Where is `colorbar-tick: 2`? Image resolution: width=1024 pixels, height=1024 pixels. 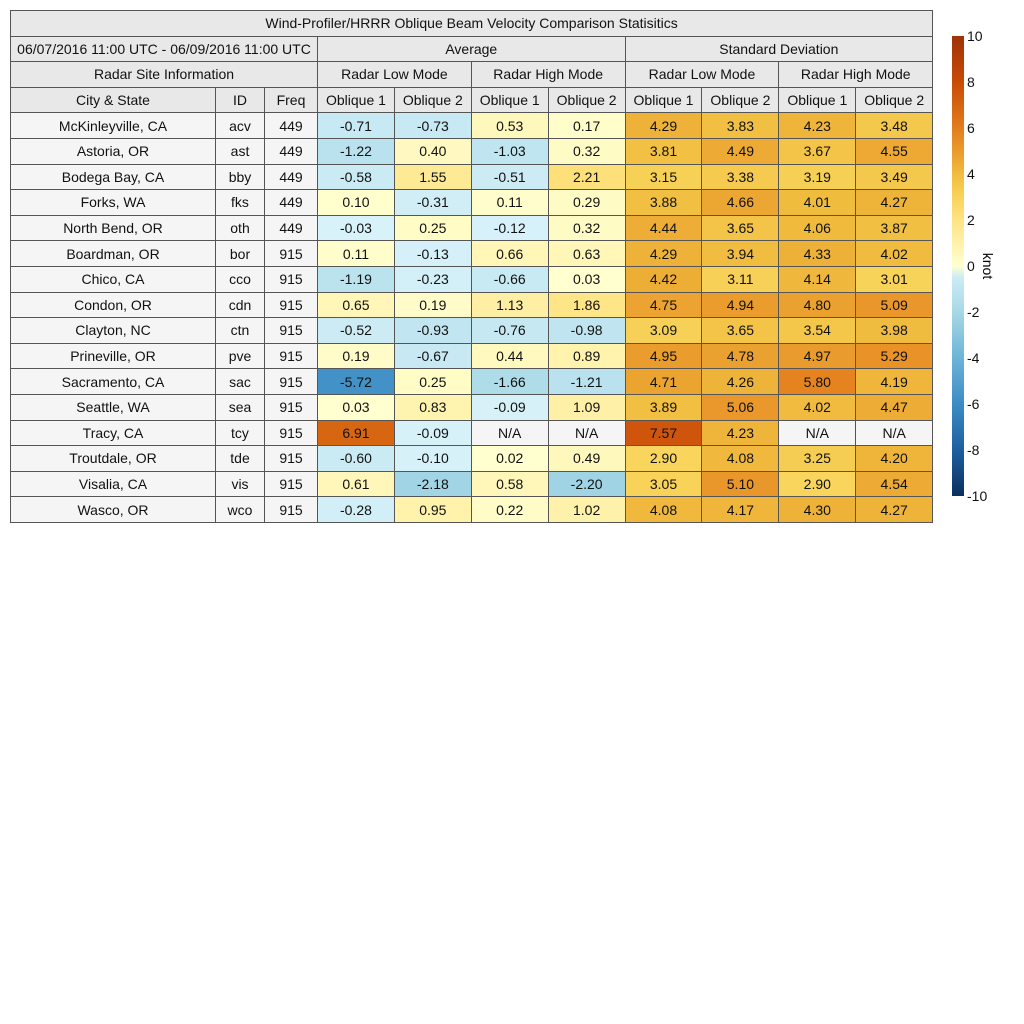 colorbar-tick: 2 is located at coordinates (971, 220).